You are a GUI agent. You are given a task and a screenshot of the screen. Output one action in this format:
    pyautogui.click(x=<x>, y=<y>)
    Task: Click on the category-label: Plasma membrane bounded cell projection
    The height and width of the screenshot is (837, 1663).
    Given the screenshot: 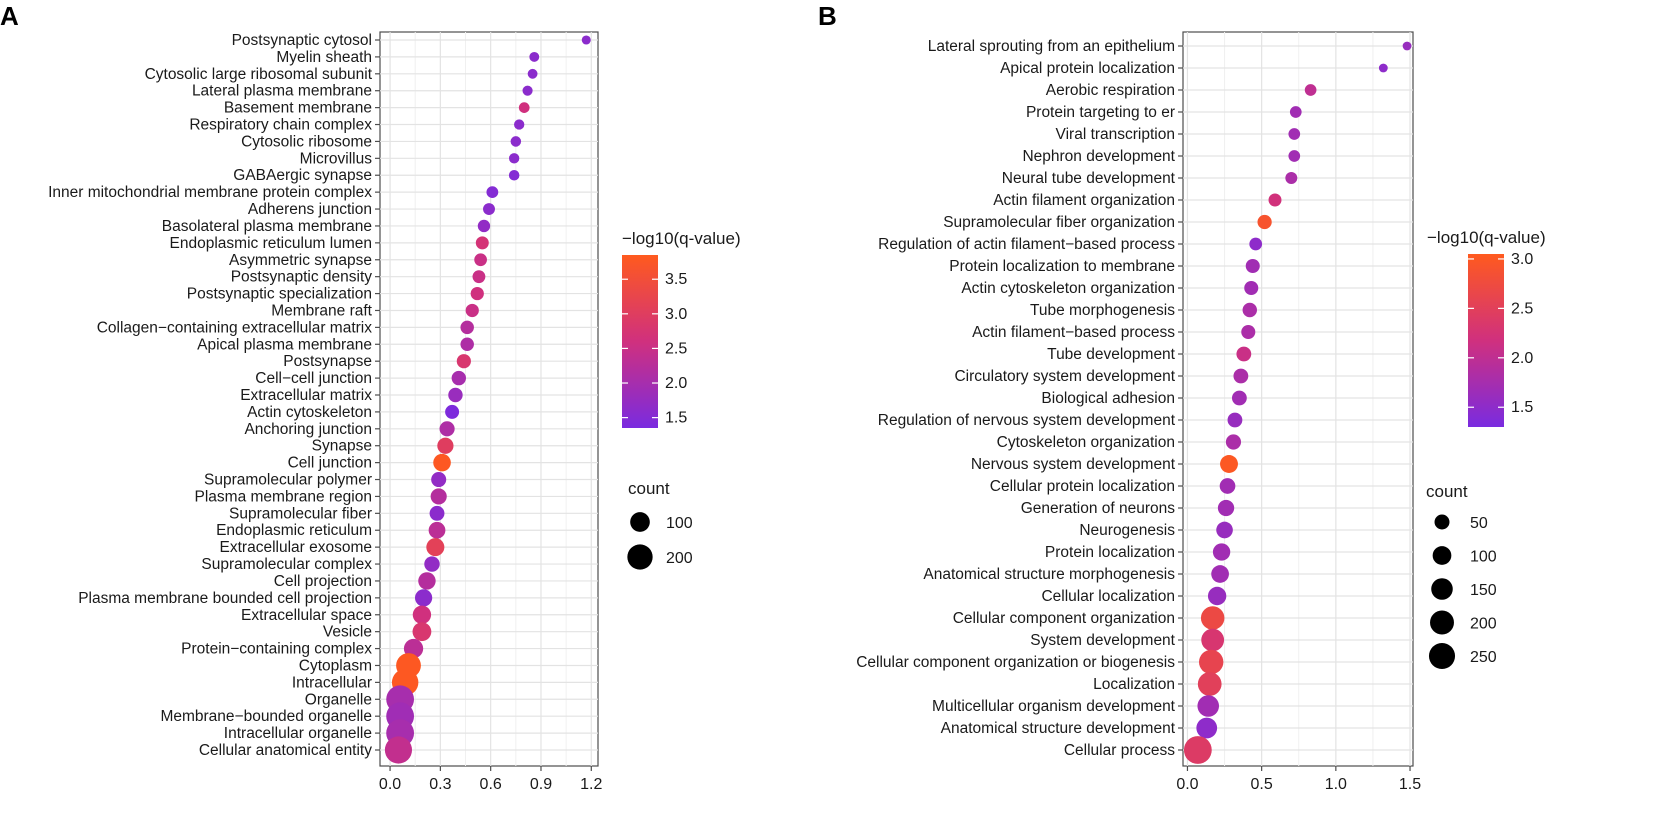 What is the action you would take?
    pyautogui.click(x=225, y=598)
    